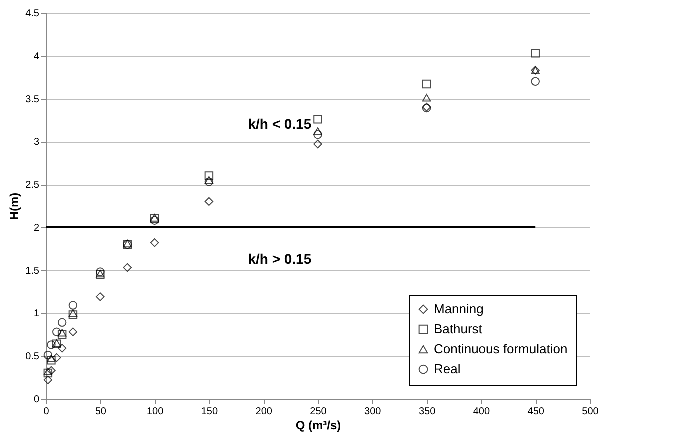 The width and height of the screenshot is (685, 439). Describe the element at coordinates (33, 271) in the screenshot. I see `y-tick-label: 1.5` at that location.